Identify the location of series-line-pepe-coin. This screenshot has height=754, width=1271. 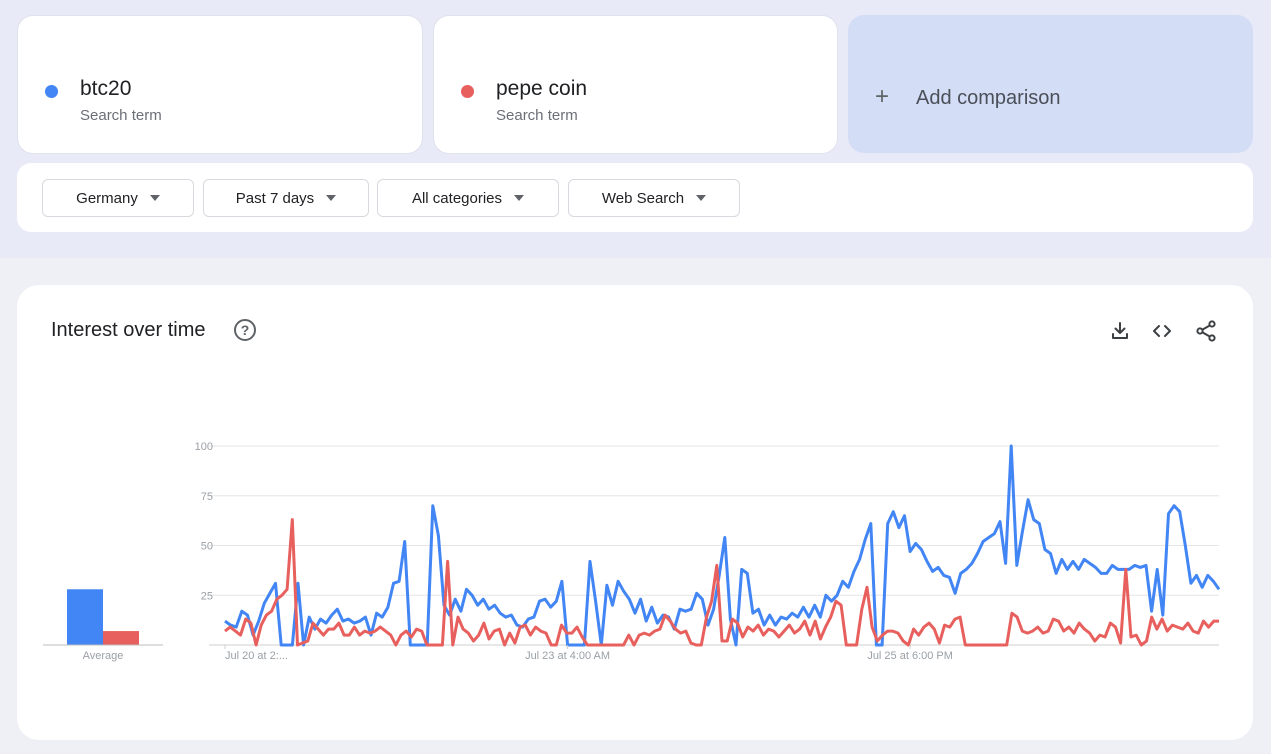
(721, 582).